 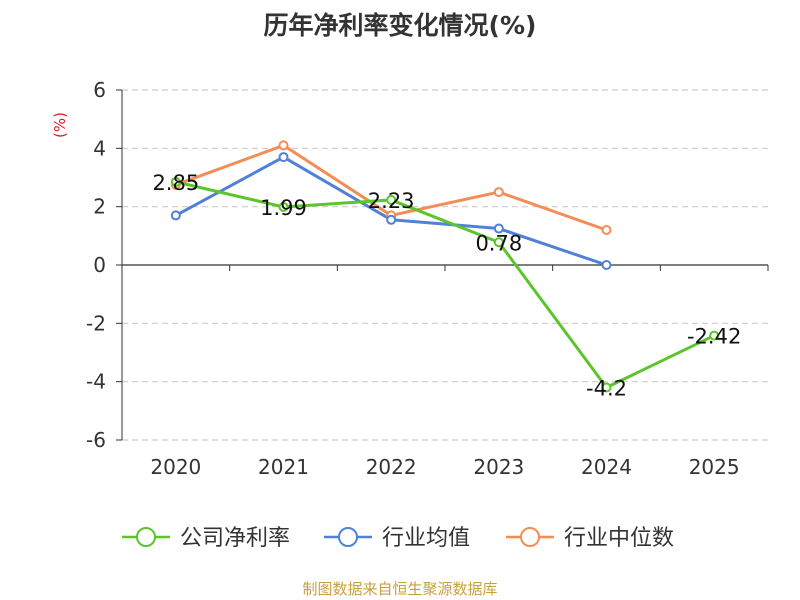 What do you see at coordinates (498, 467) in the screenshot?
I see `x-tick-label: 2023` at bounding box center [498, 467].